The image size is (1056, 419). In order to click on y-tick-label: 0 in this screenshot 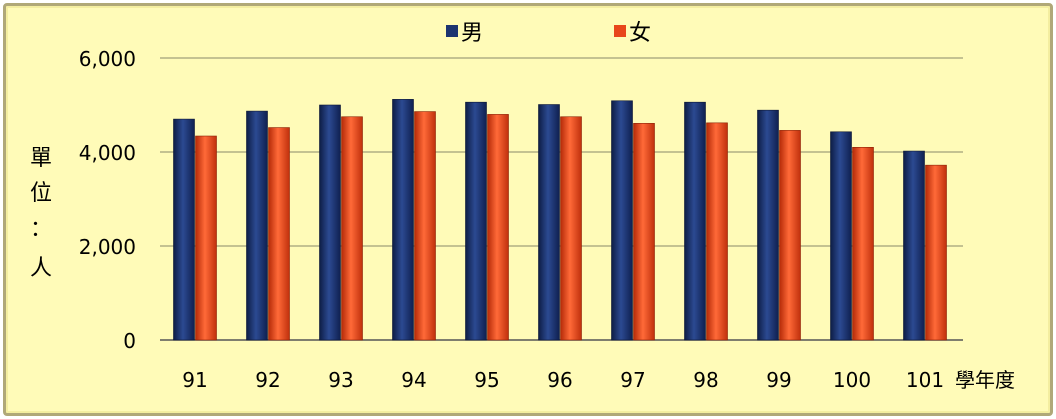, I will do `click(129, 341)`.